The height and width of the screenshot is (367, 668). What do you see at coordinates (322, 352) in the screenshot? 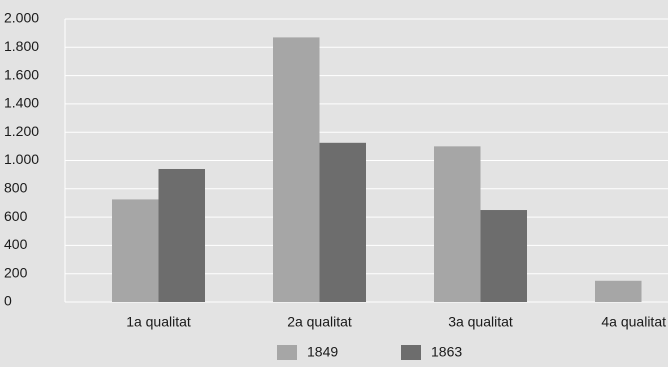
I see `legend-label: 1849` at bounding box center [322, 352].